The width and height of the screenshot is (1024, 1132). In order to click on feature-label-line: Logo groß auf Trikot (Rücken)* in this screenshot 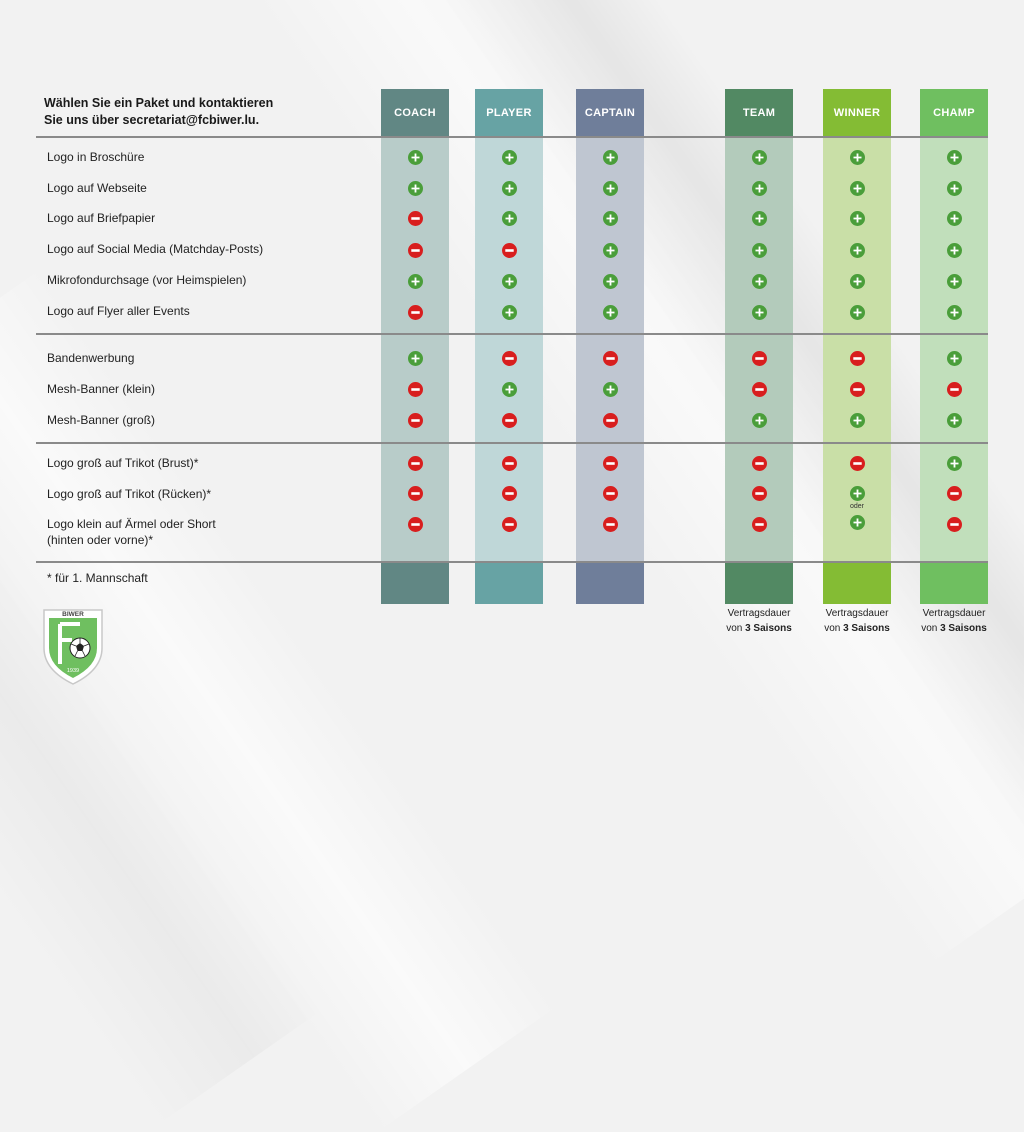, I will do `click(129, 494)`.